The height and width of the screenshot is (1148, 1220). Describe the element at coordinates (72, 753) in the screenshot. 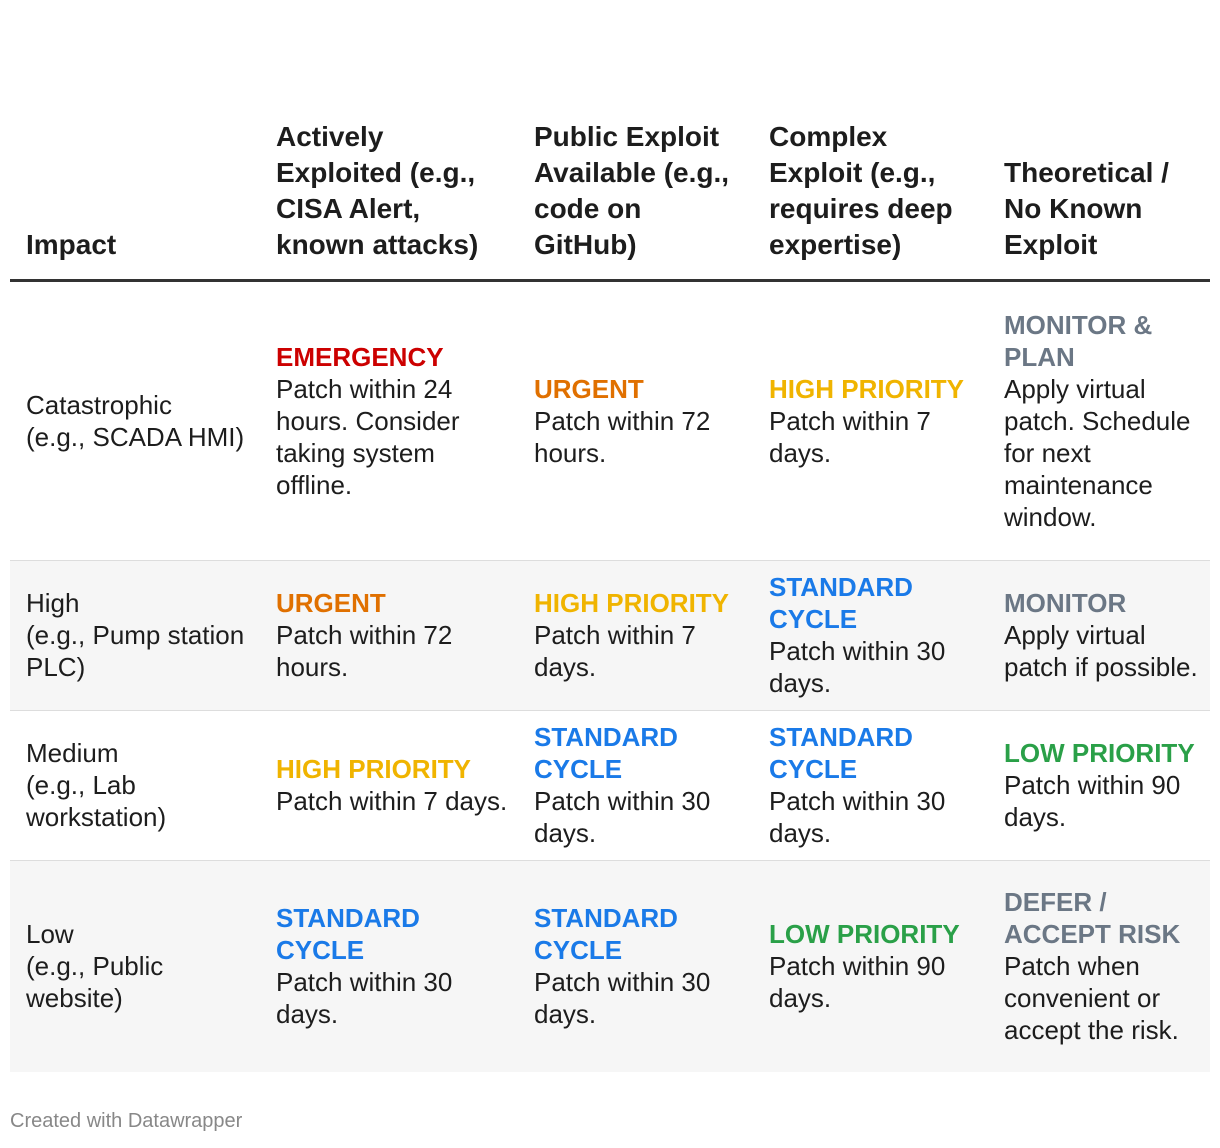

I see `impact-name: Medium` at that location.